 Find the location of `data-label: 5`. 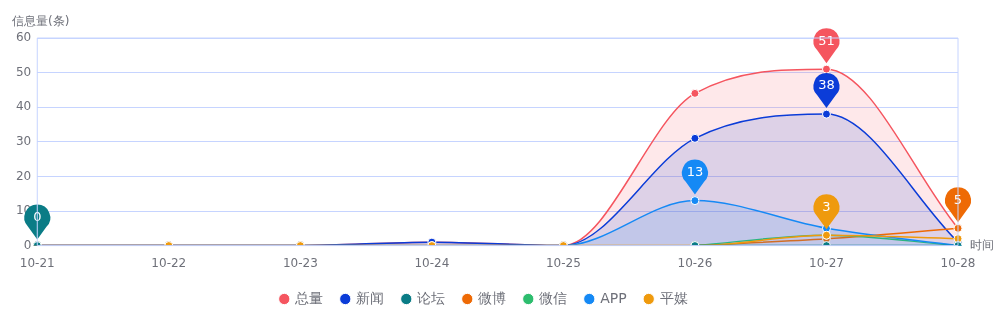

data-label: 5 is located at coordinates (958, 199).